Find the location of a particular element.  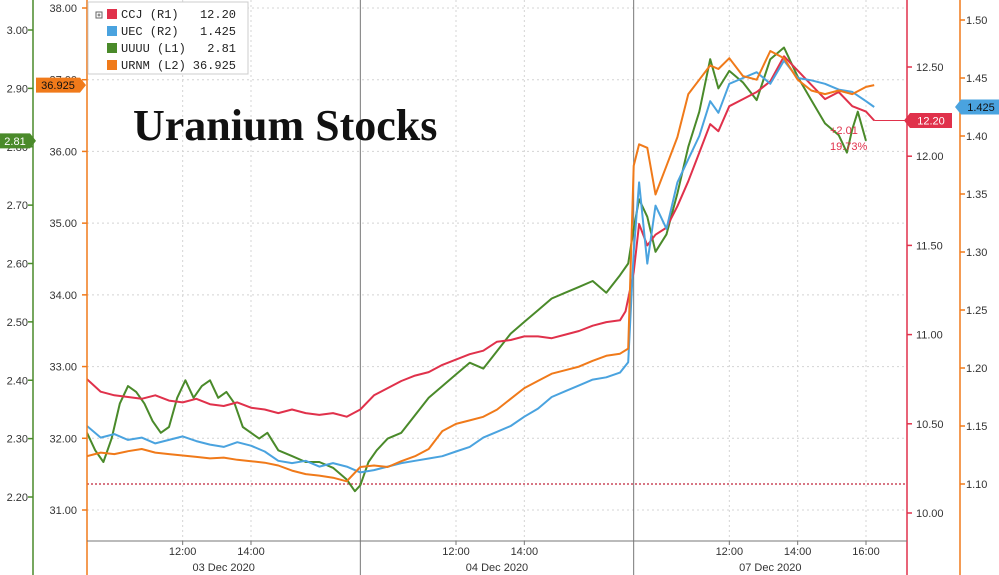

legend-entry-value: 12.20 is located at coordinates (218, 15).